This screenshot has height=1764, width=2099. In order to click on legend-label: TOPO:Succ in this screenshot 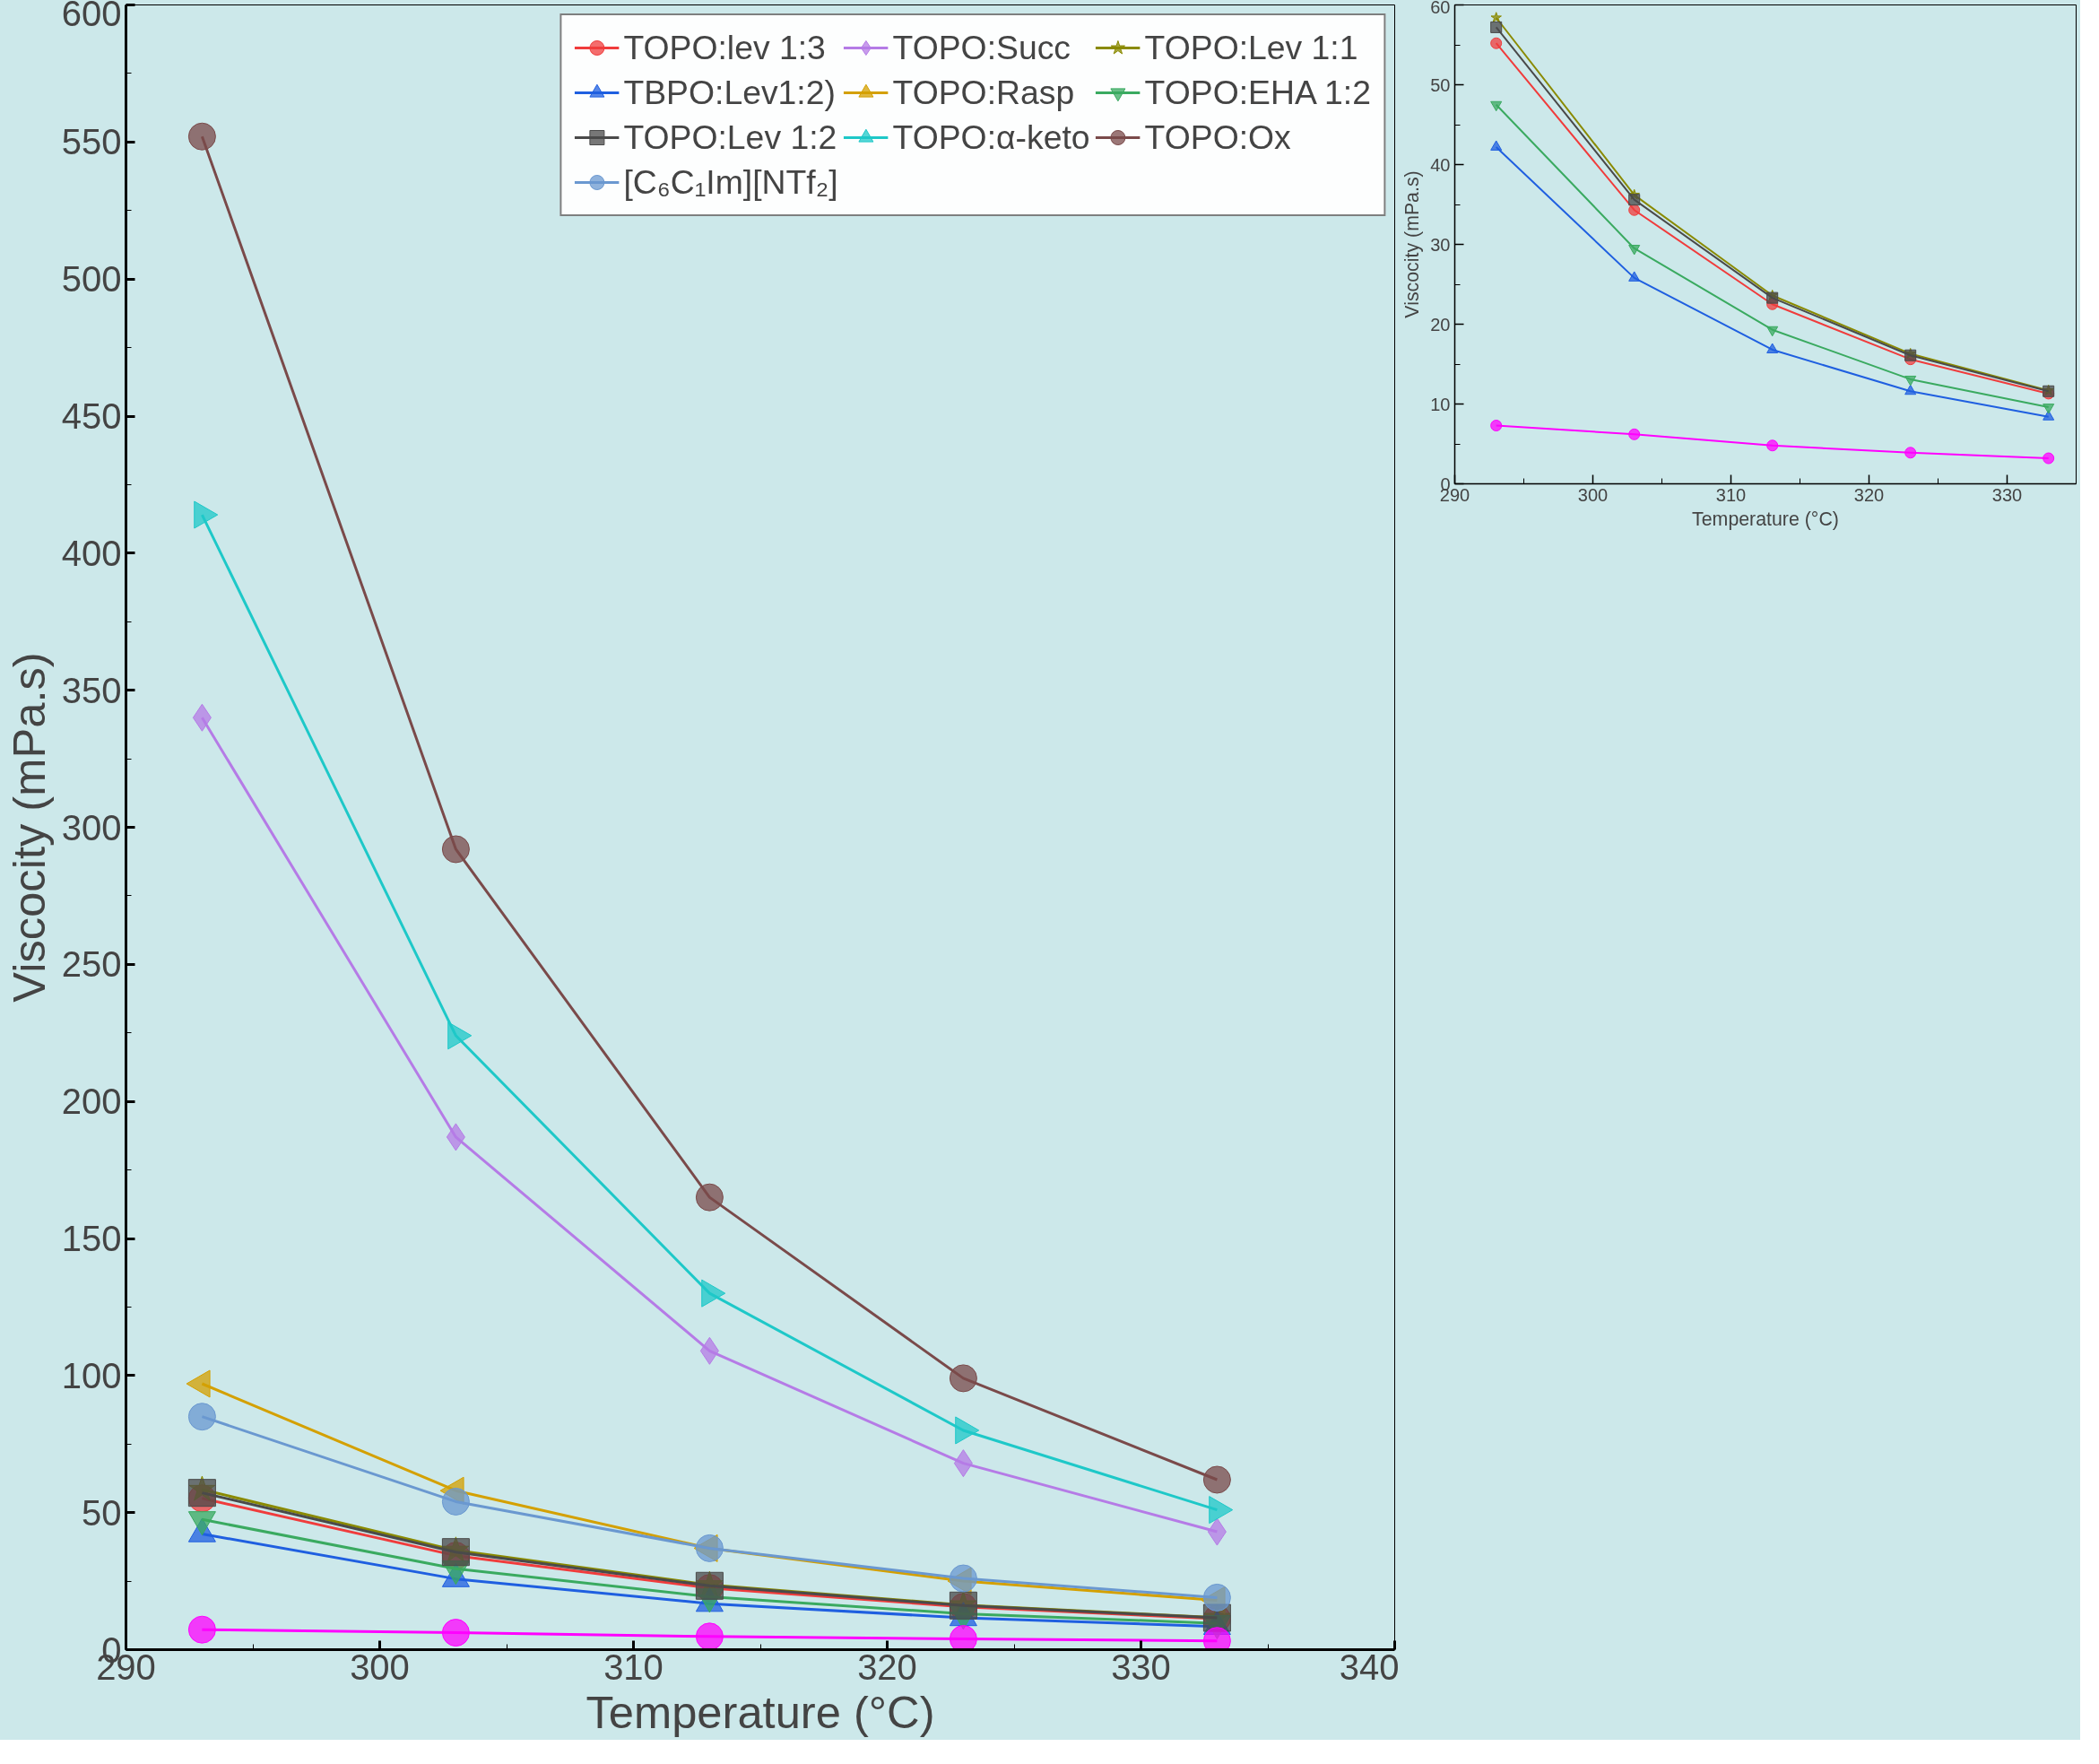, I will do `click(981, 47)`.